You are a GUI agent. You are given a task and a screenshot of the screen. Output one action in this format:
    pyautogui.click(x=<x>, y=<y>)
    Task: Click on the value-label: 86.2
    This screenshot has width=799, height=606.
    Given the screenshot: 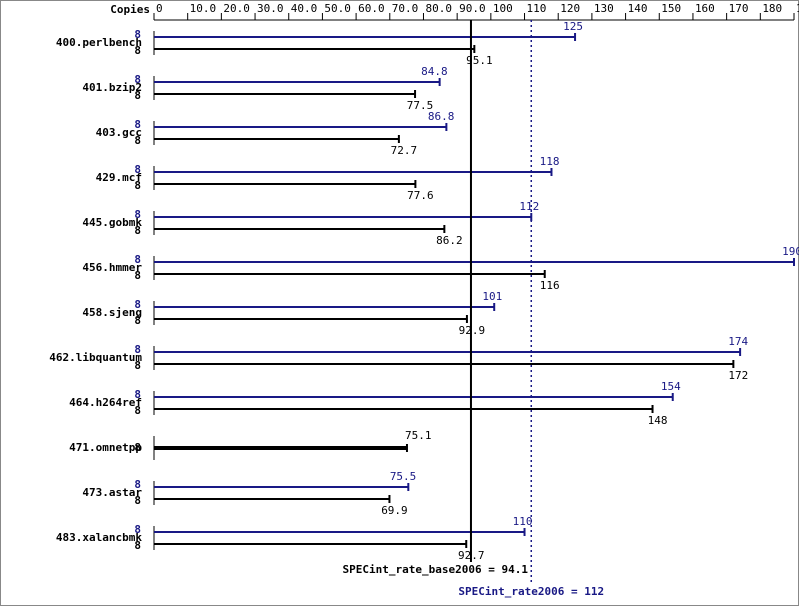 What is the action you would take?
    pyautogui.click(x=449, y=240)
    